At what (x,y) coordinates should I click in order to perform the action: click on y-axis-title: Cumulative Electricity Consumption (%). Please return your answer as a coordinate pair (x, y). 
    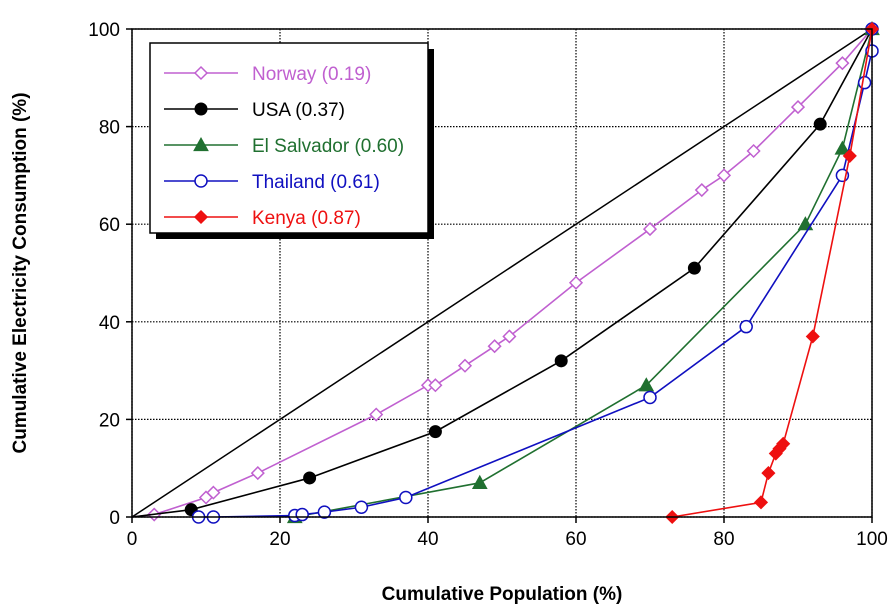
    Looking at the image, I should click on (20, 272).